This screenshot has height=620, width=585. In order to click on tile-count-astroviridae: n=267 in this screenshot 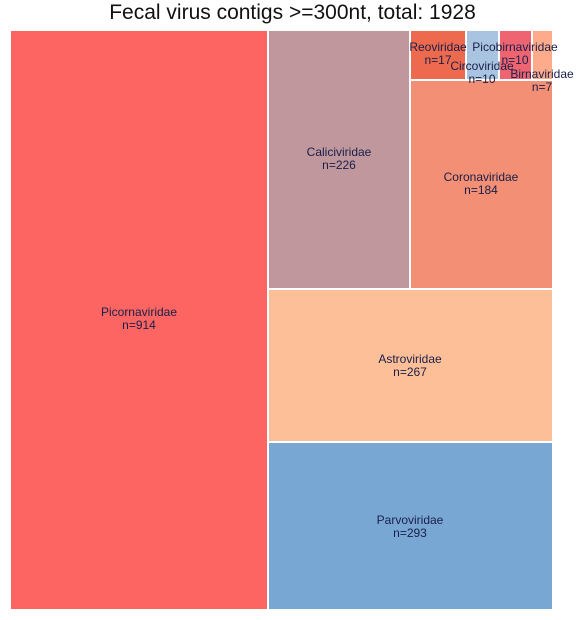, I will do `click(410, 372)`.